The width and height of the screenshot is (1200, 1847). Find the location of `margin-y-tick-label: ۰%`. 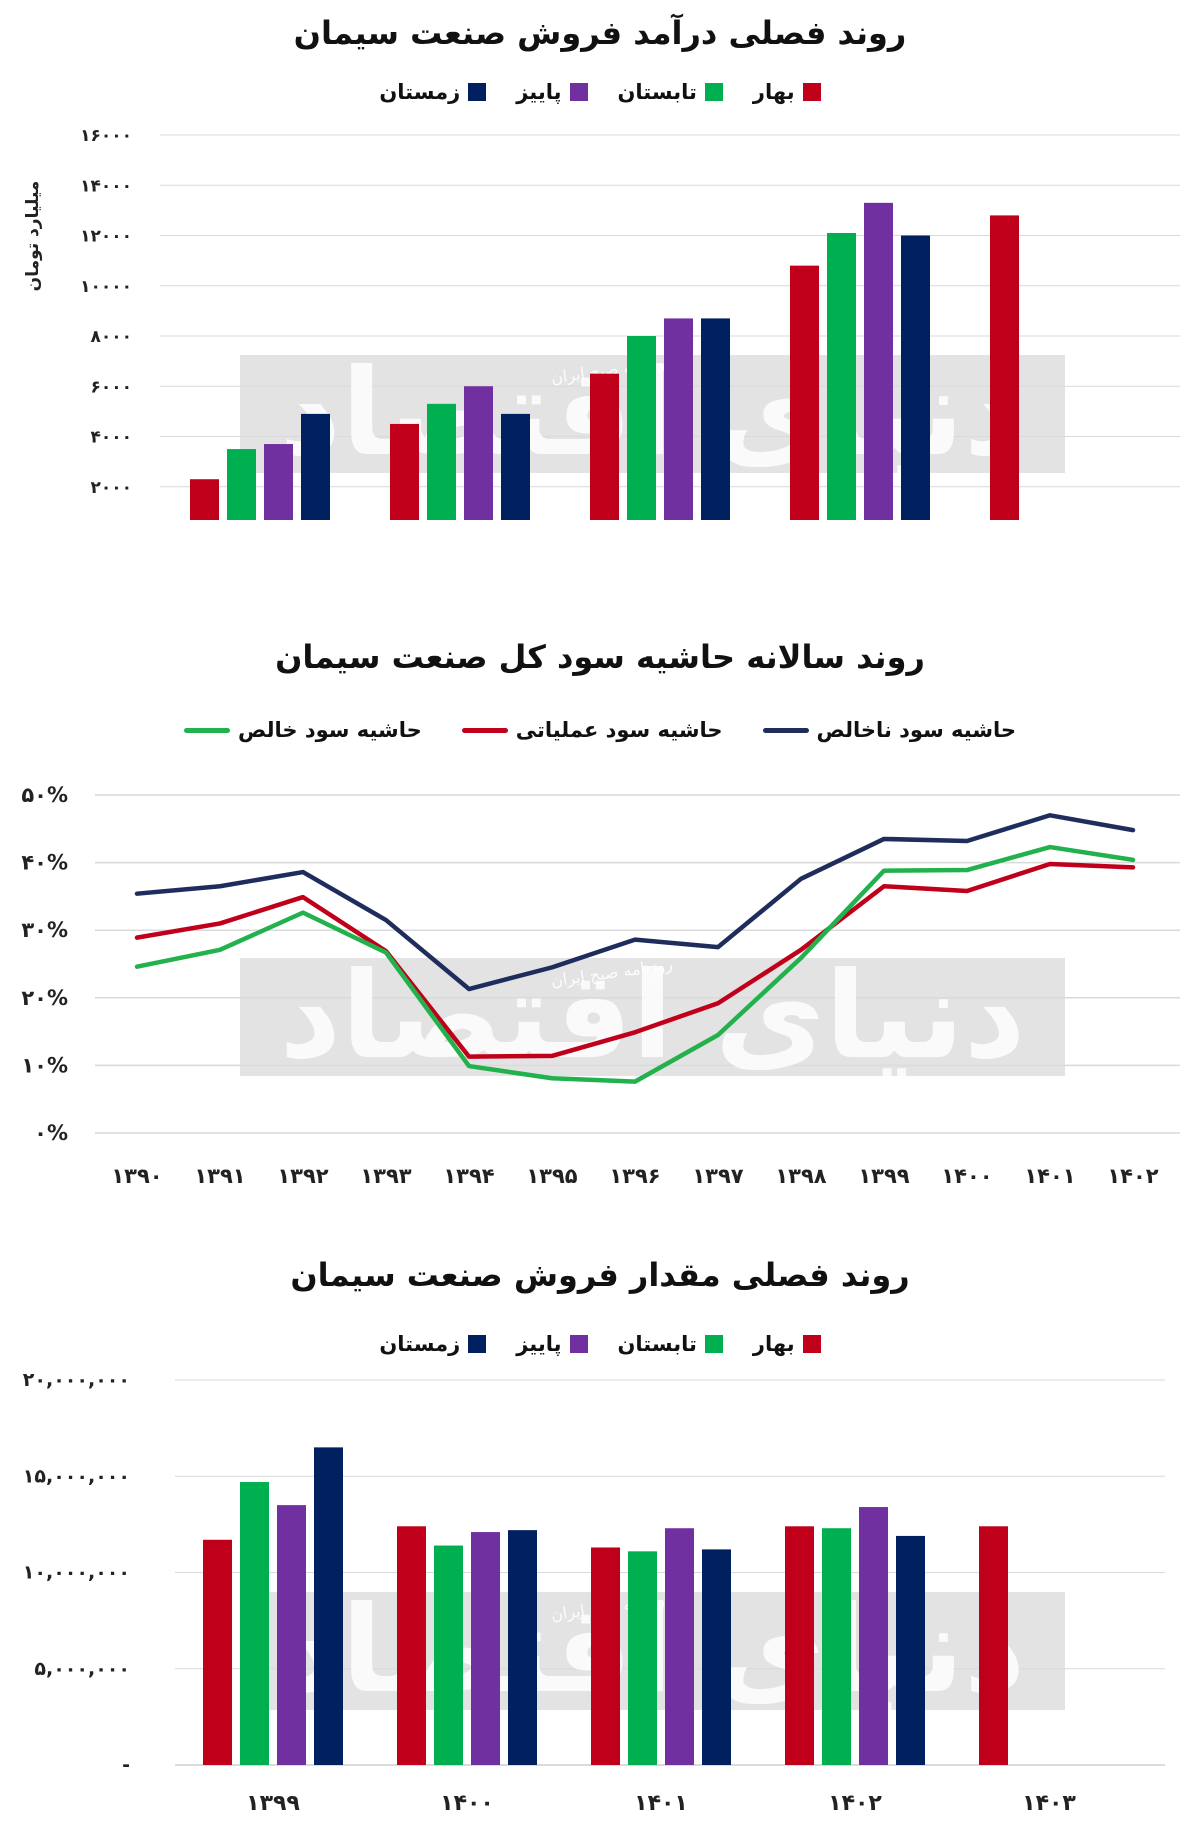

margin-y-tick-label: ۰% is located at coordinates (51, 1133).